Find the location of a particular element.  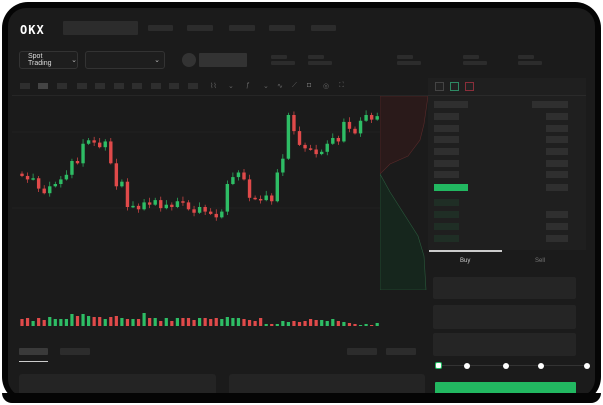

search-bar is located at coordinates (100, 28).